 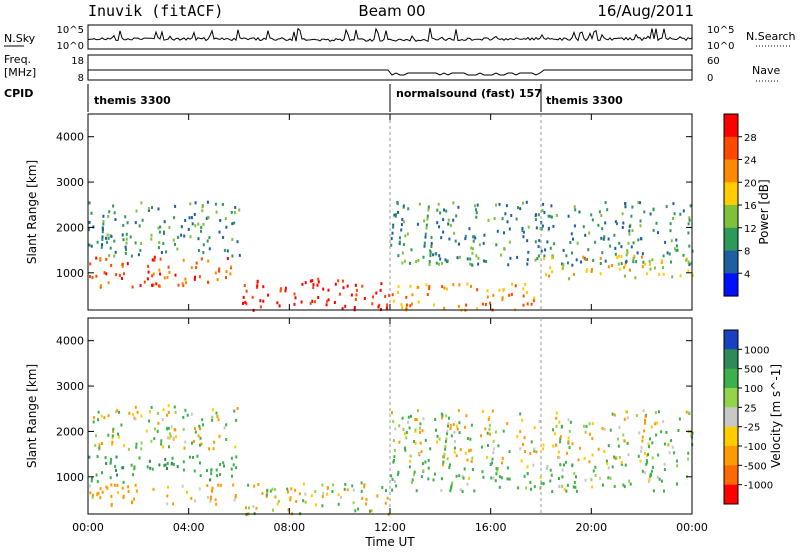 I want to click on x-tick-label: 12:00, so click(x=390, y=527).